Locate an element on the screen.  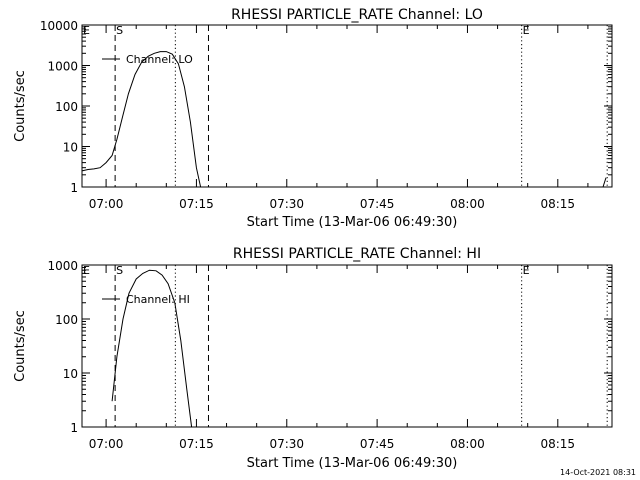
footer-timestamp: 14-Oct-2021 08:31 is located at coordinates (598, 472).